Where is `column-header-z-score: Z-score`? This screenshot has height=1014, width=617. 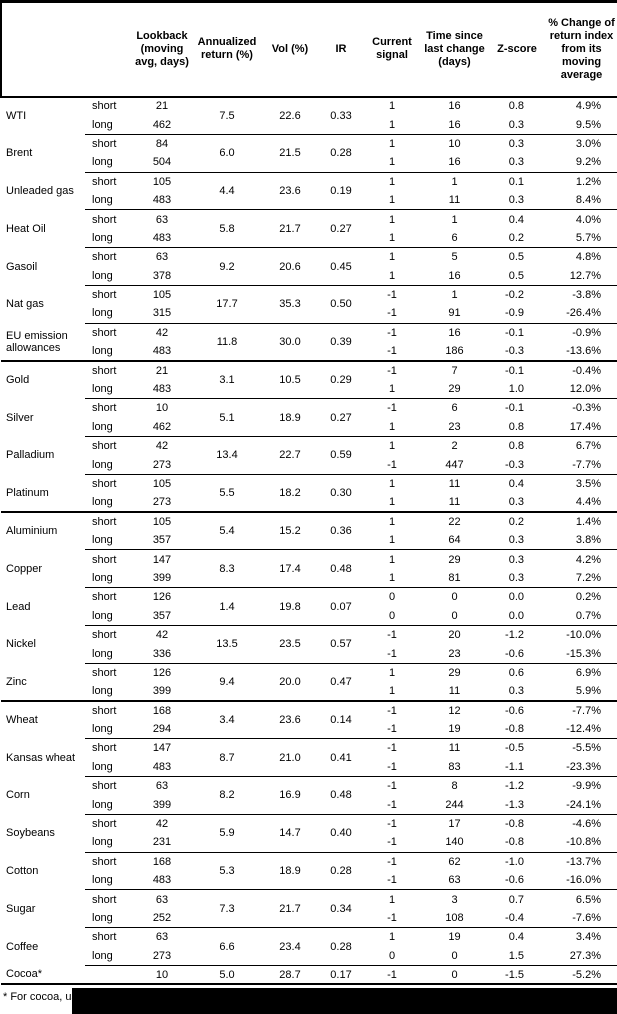 column-header-z-score: Z-score is located at coordinates (517, 49).